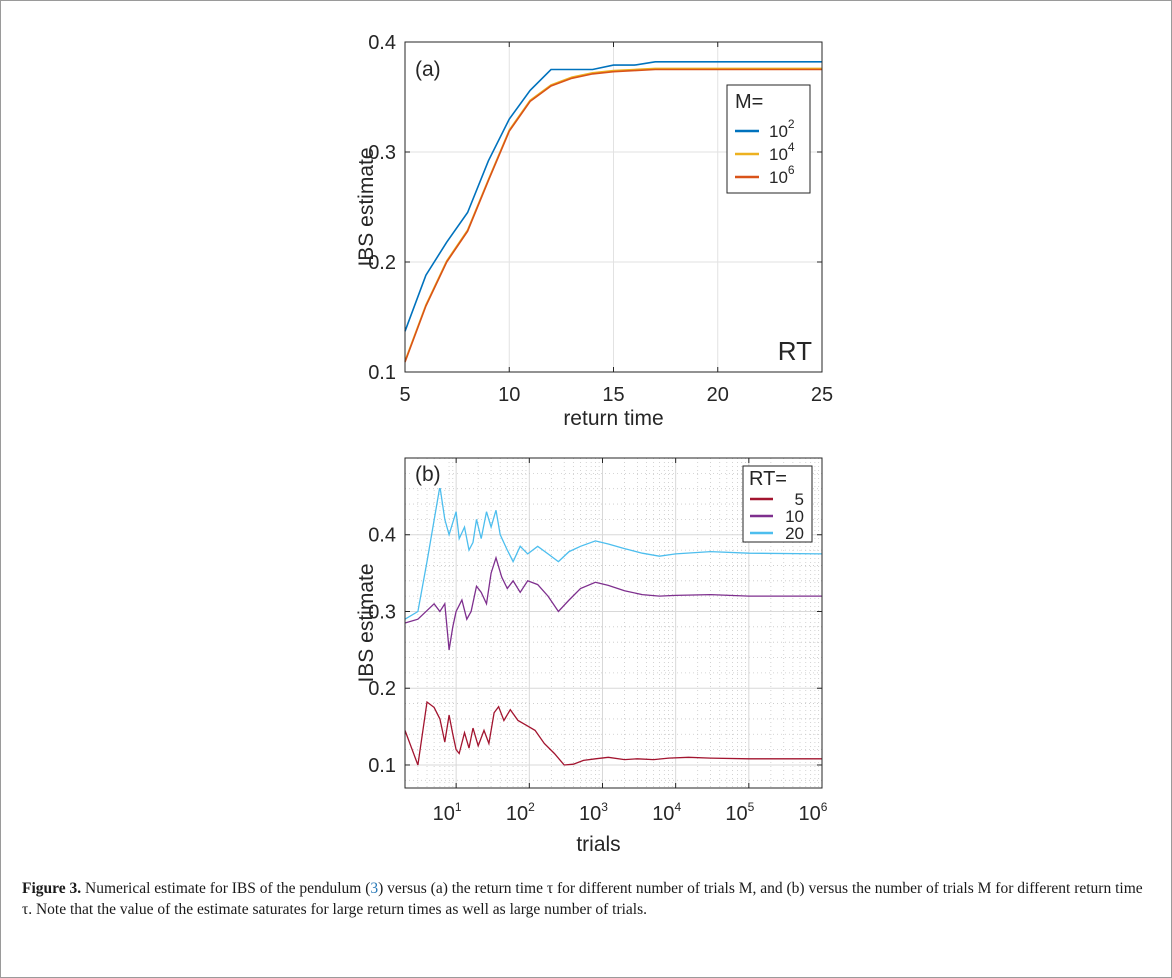  I want to click on legend-title: M=, so click(749, 102).